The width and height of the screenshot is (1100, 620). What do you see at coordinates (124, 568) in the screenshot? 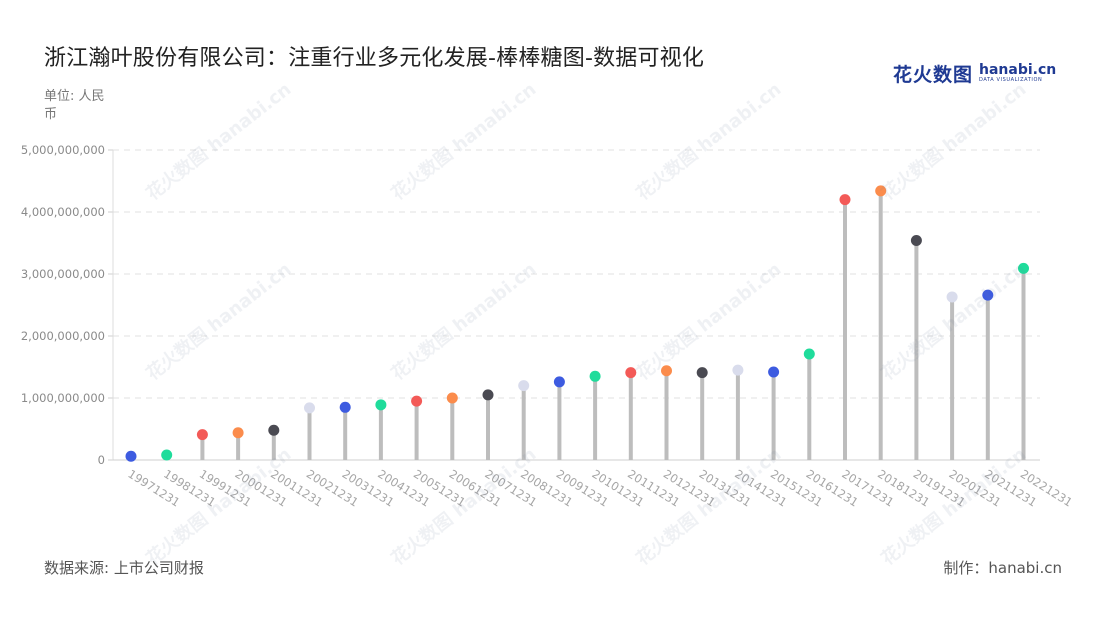
I see `data-source: 数据来源: 上市公司财报` at bounding box center [124, 568].